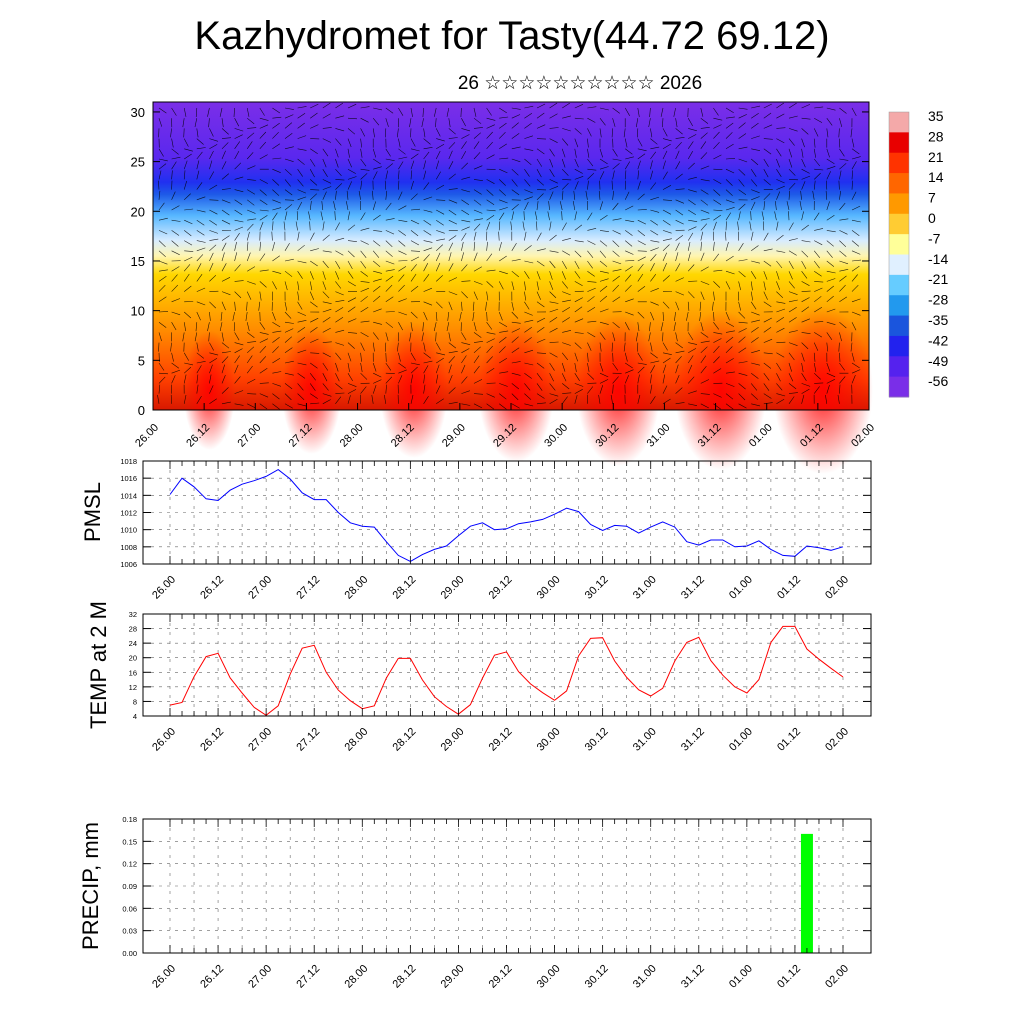  What do you see at coordinates (741, 977) in the screenshot?
I see `p4-xtick-label-12: 01.00` at bounding box center [741, 977].